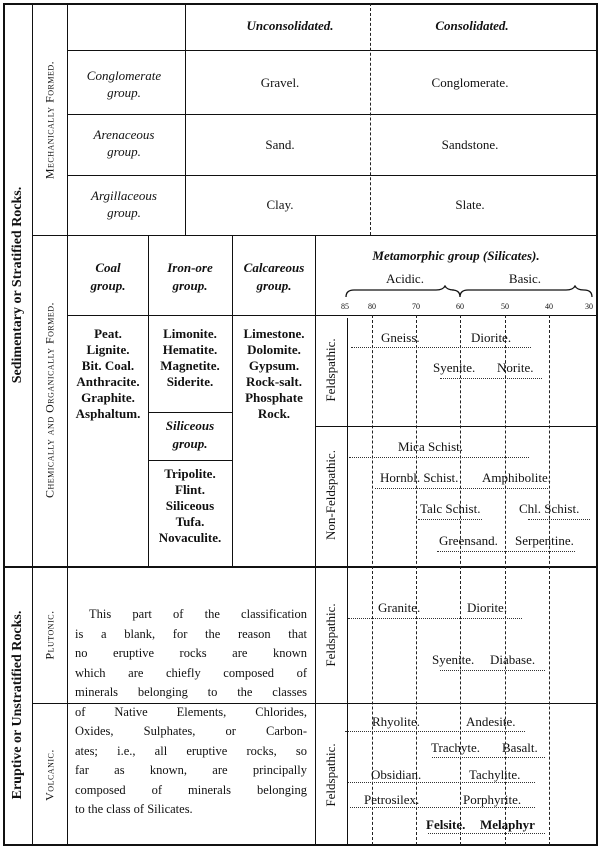 This screenshot has width=600, height=847. I want to click on rock-name: Granite., so click(399, 607).